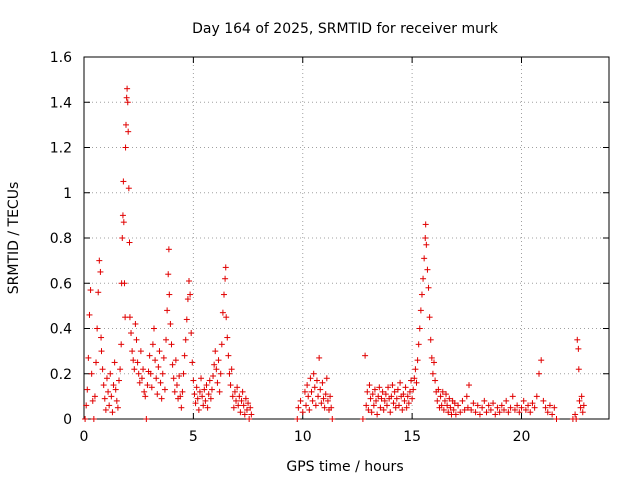  I want to click on y-tick-labels: 0 0.2 0.4 0.6 0.8 1 1.2 1.4 1.6, so click(61, 239).